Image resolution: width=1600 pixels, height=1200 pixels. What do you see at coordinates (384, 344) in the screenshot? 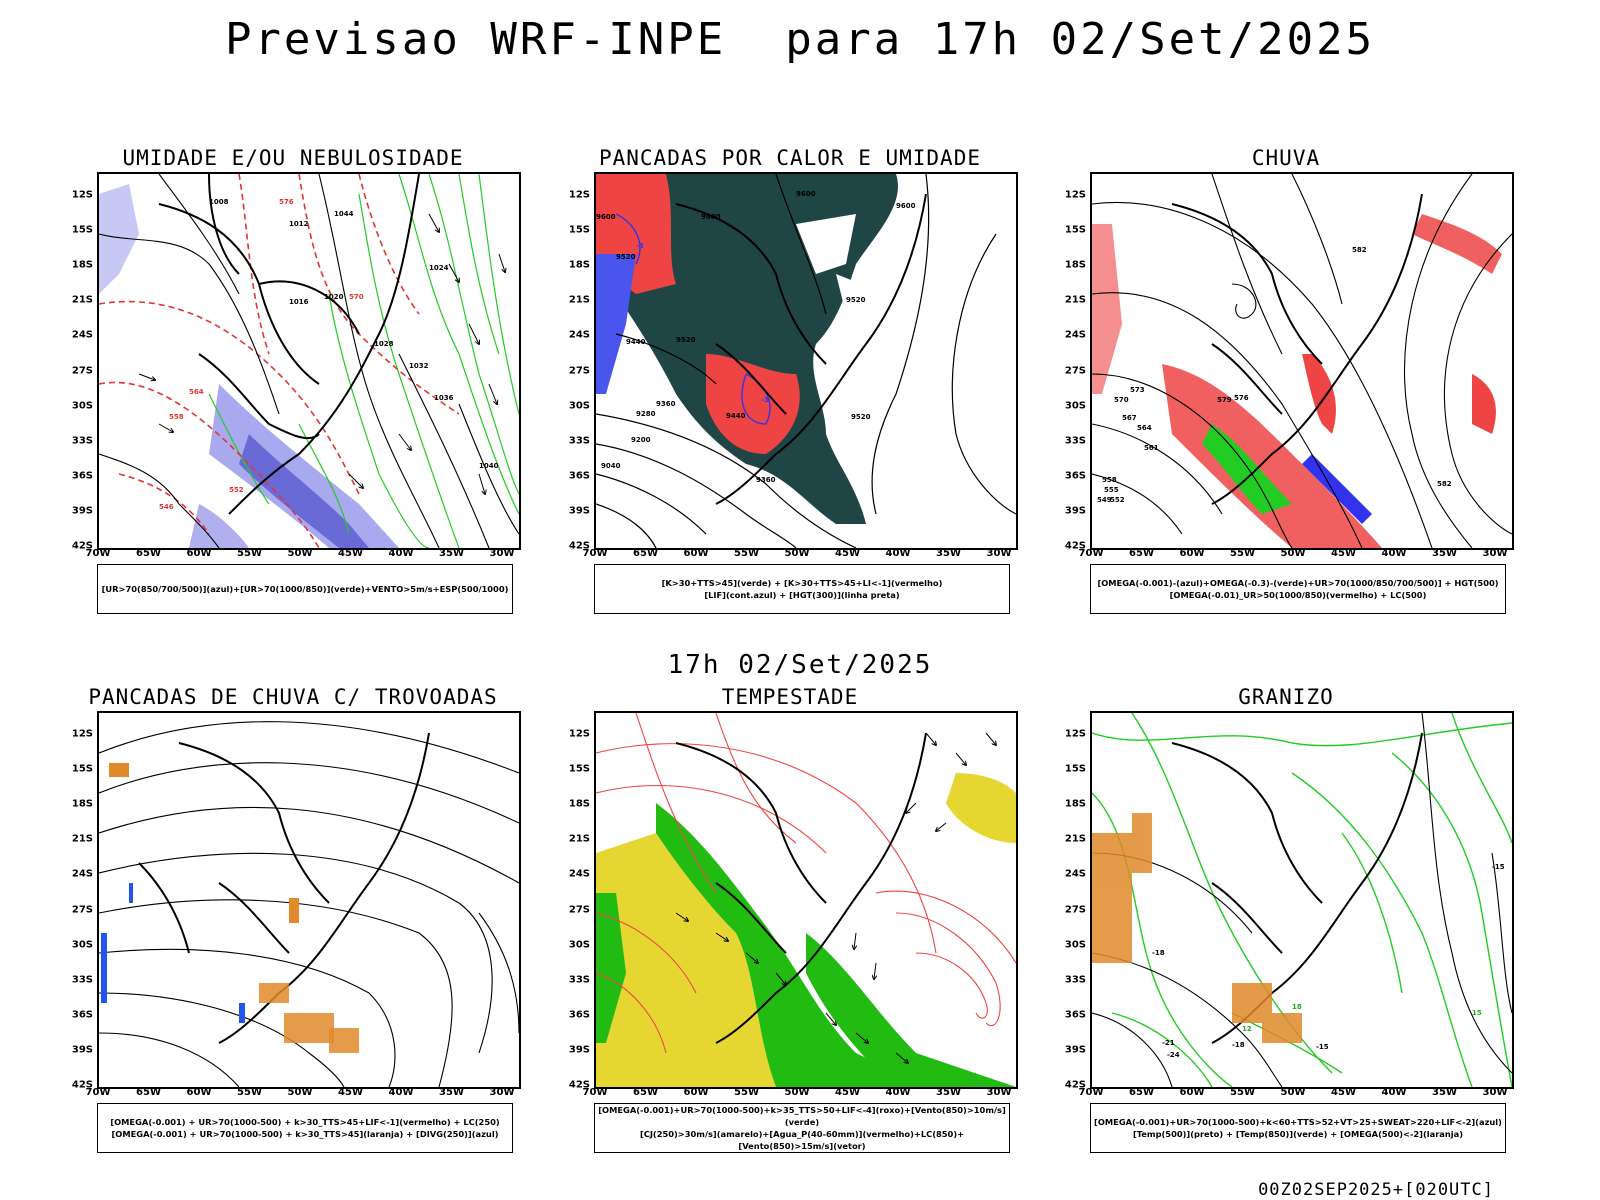
I see `svg-text: 1028` at bounding box center [384, 344].